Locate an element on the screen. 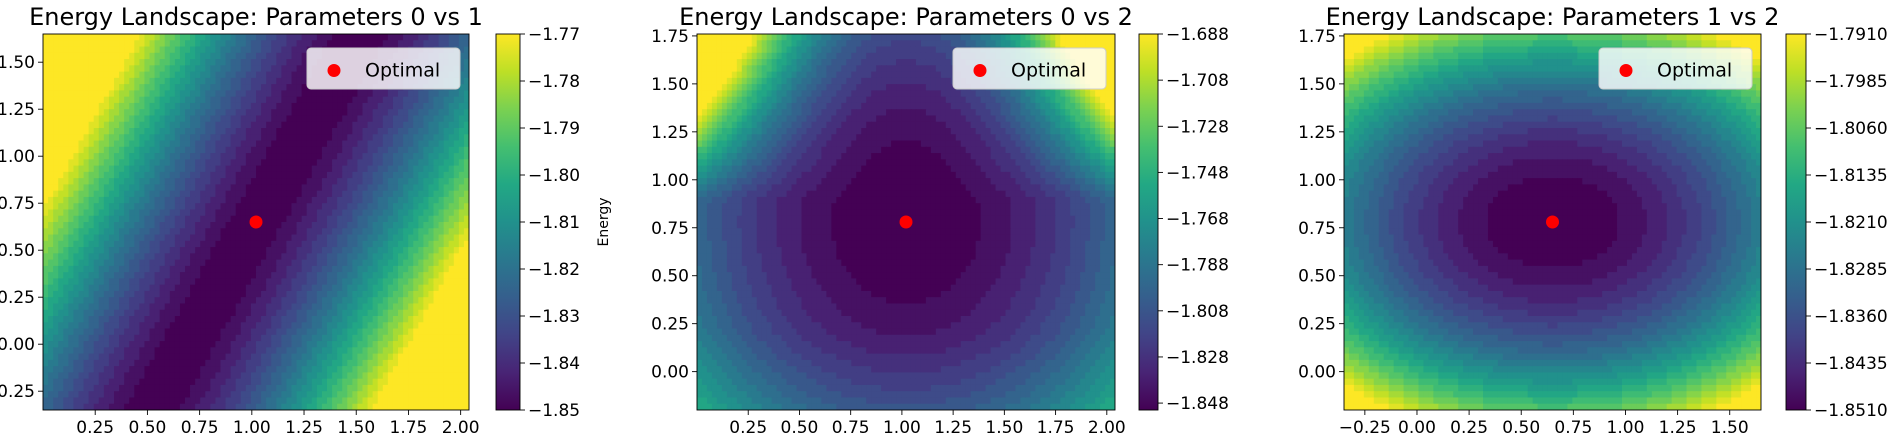 This screenshot has width=1897, height=441. y-tick-label: 0.25 is located at coordinates (1317, 325).